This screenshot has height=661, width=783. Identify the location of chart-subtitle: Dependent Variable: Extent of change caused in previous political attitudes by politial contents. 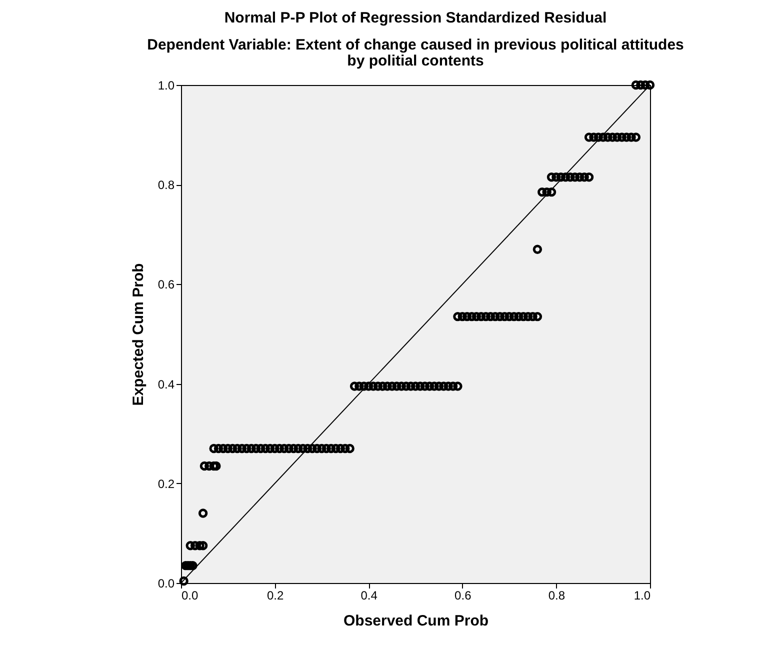
(415, 53).